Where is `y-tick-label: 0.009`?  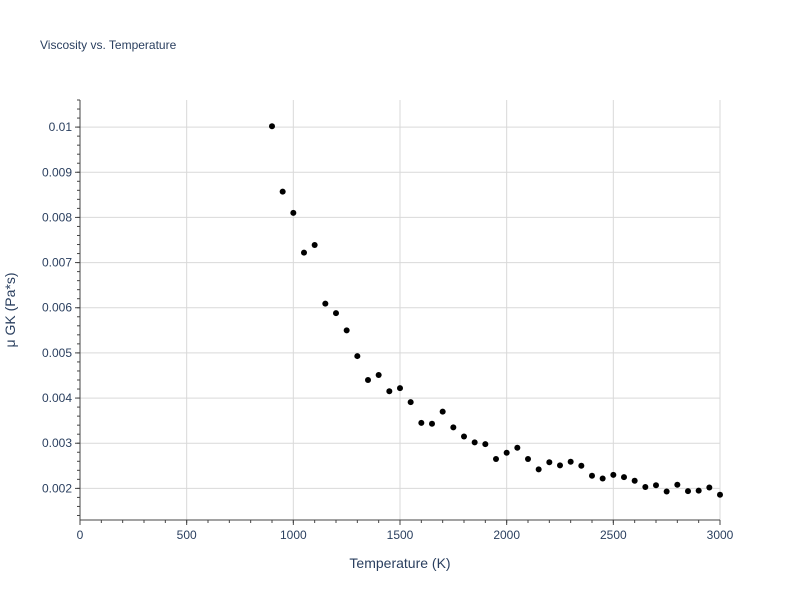
y-tick-label: 0.009 is located at coordinates (57, 172).